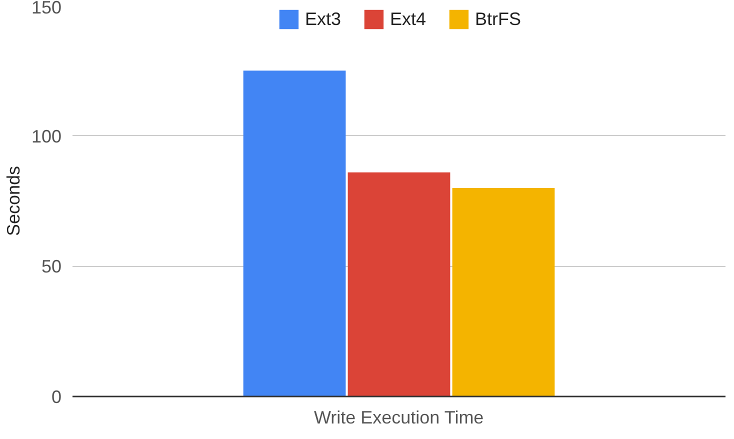 This screenshot has height=439, width=734. What do you see at coordinates (46, 9) in the screenshot?
I see `y-tick-label: 150` at bounding box center [46, 9].